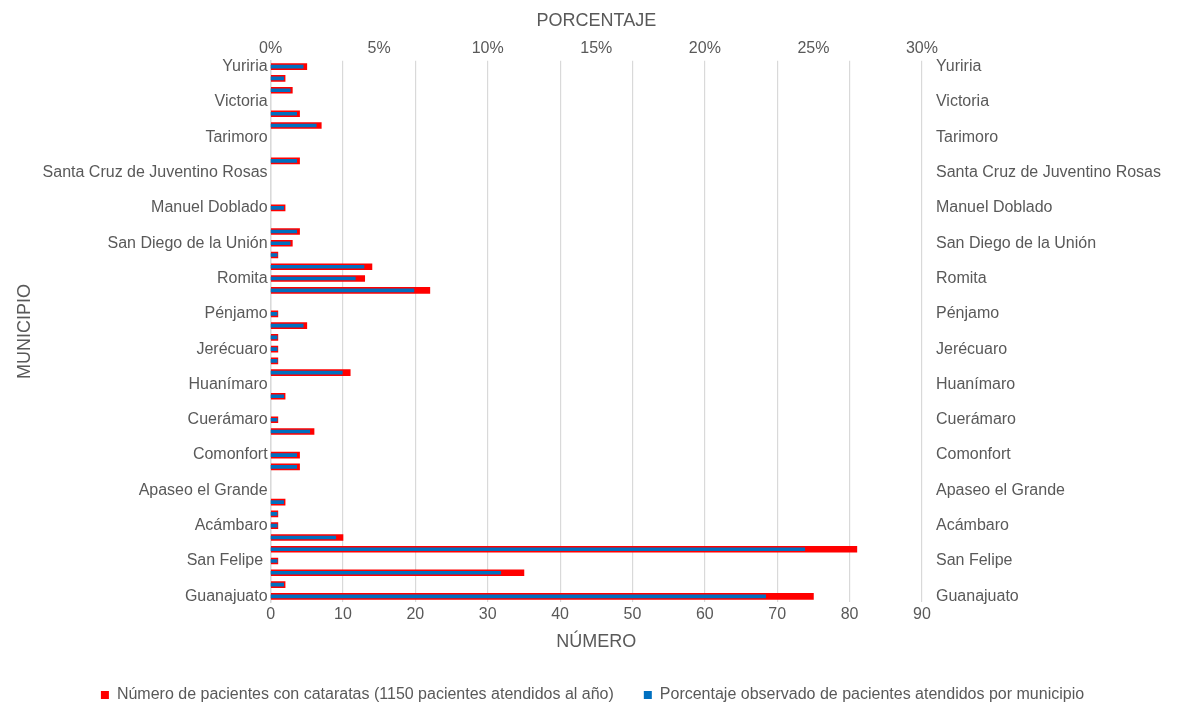  What do you see at coordinates (971, 348) in the screenshot?
I see `category-label: Jerécuaro` at bounding box center [971, 348].